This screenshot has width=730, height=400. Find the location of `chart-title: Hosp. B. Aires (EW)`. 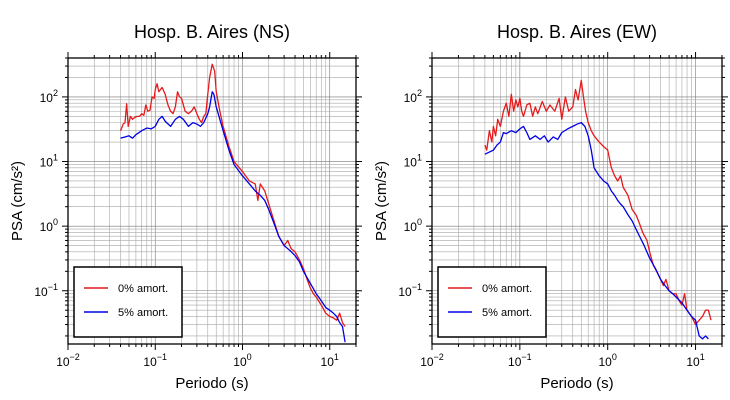

chart-title: Hosp. B. Aires (EW) is located at coordinates (577, 32).